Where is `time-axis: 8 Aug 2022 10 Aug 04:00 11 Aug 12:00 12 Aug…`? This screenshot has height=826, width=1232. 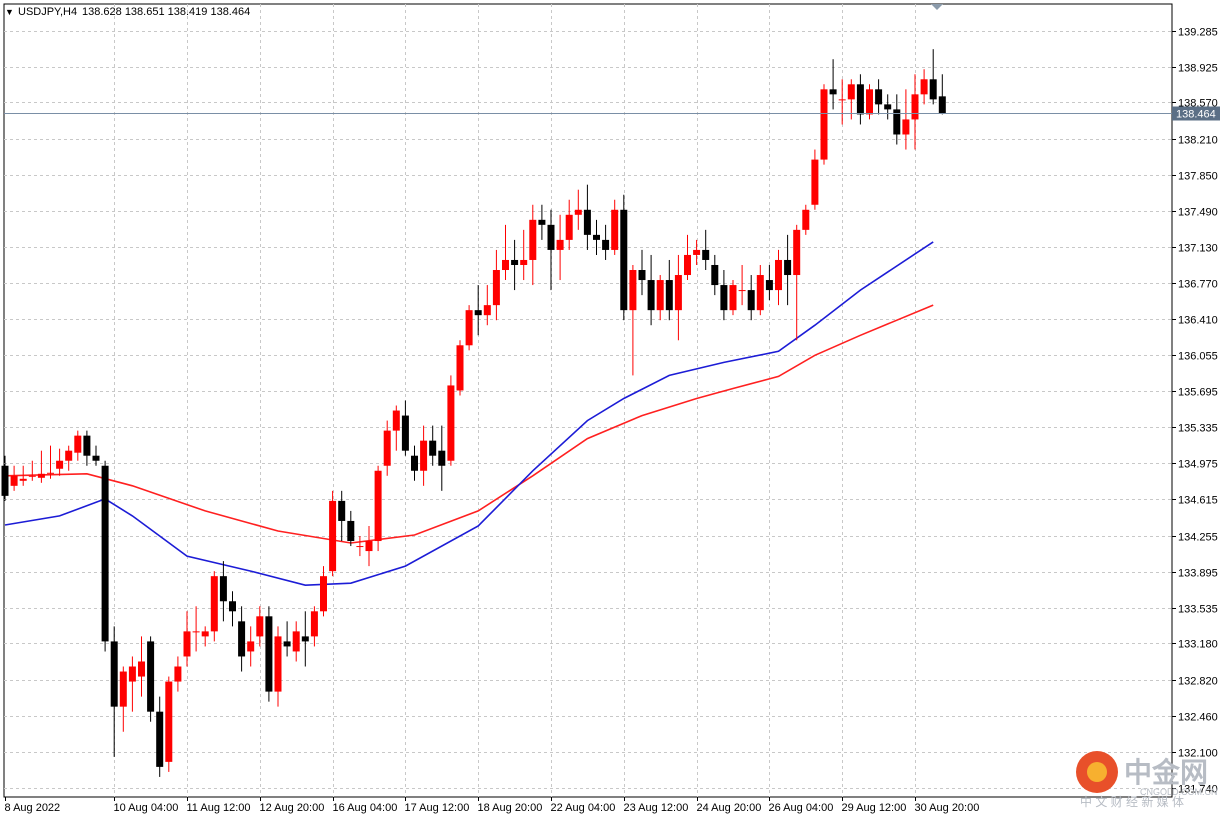 time-axis: 8 Aug 2022 10 Aug 04:00 11 Aug 12:00 12 Aug… is located at coordinates (492, 805).